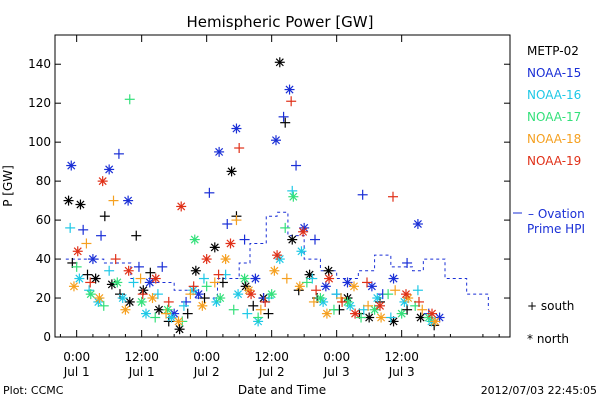 Image resolution: width=600 pixels, height=400 pixels. I want to click on north-marker-legend: * north, so click(548, 339).